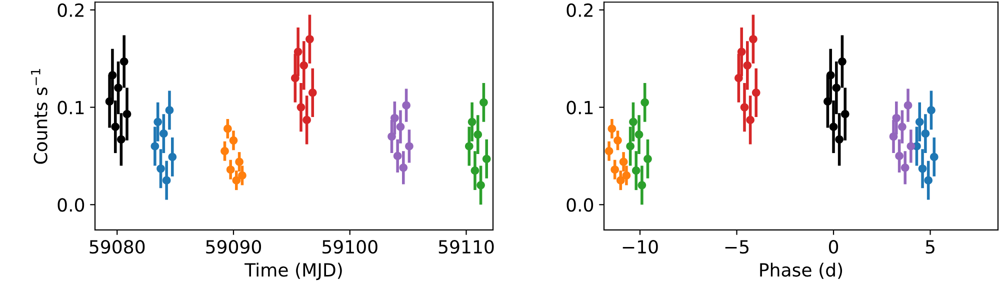  I want to click on x-tick-label: 0, so click(833, 247).